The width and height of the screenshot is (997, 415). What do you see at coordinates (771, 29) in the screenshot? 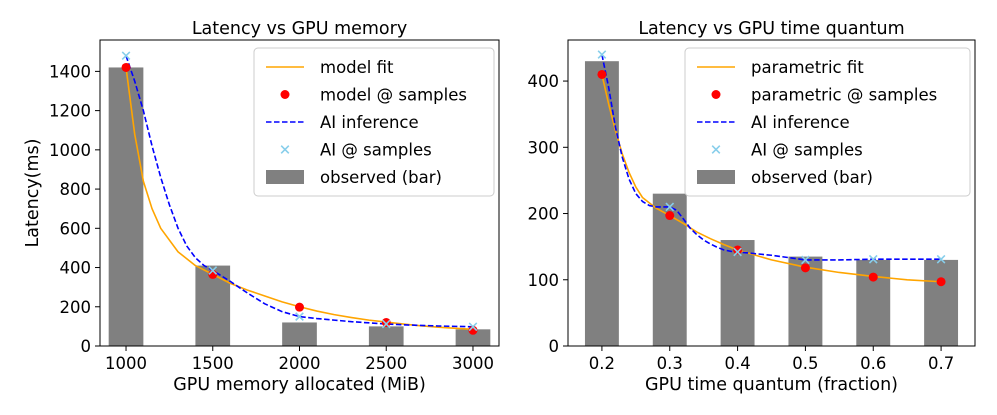
I see `chart-title: Latency vs GPU time quantum` at bounding box center [771, 29].